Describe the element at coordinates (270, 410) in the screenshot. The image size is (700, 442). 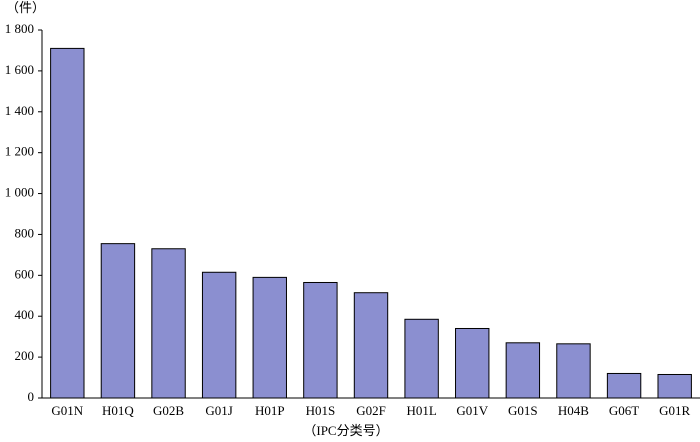
I see `x-tick-label: H01P` at that location.